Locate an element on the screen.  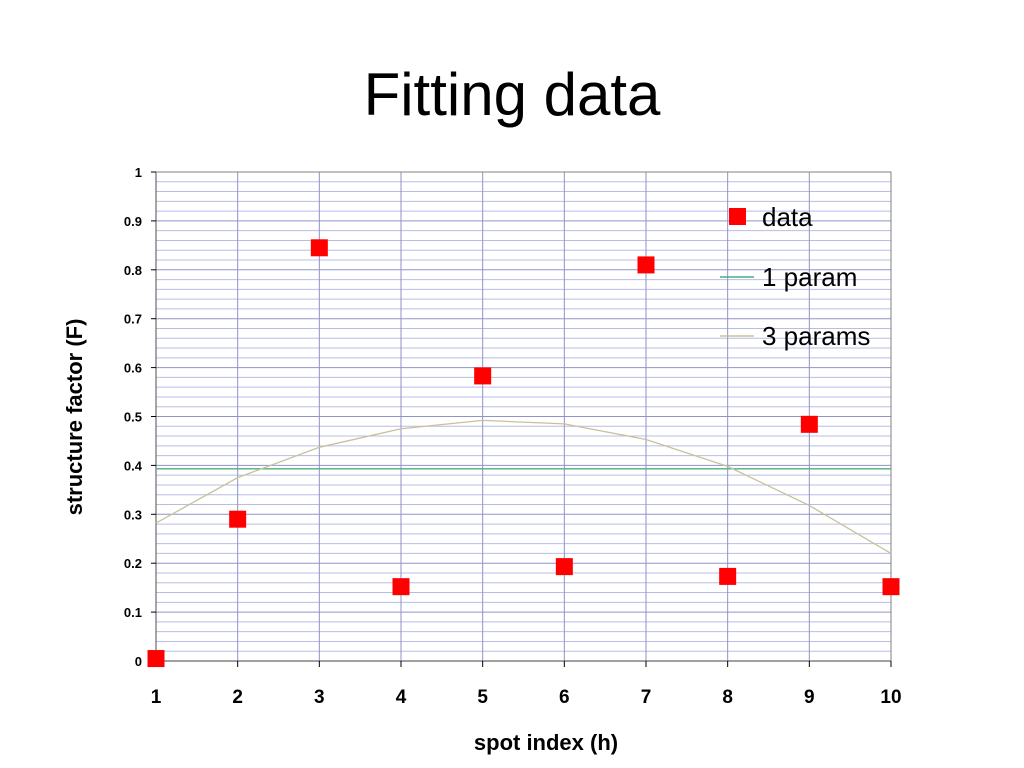
y-tick-label: 0.7 is located at coordinates (133, 319).